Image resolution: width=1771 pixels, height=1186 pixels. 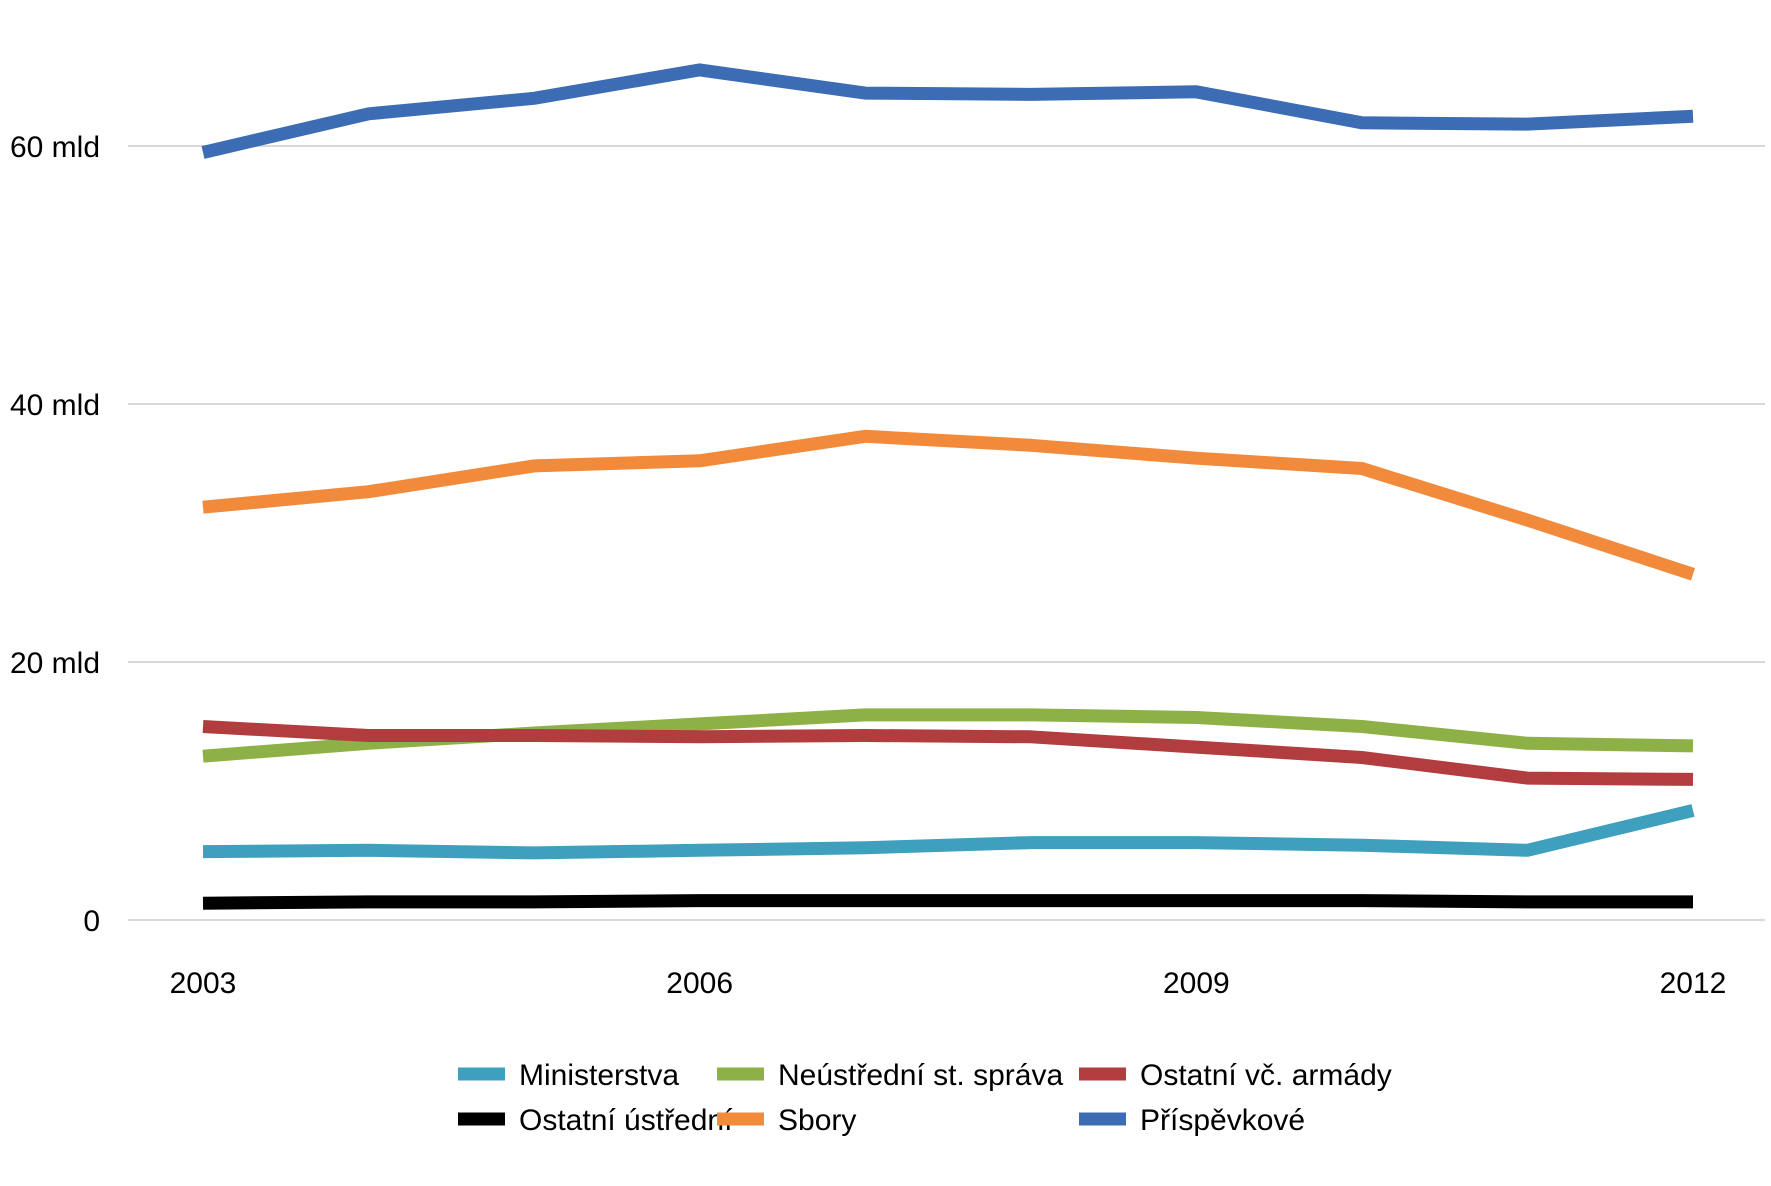 I want to click on legend-label: Ostatní vč. armády, so click(x=1266, y=1075).